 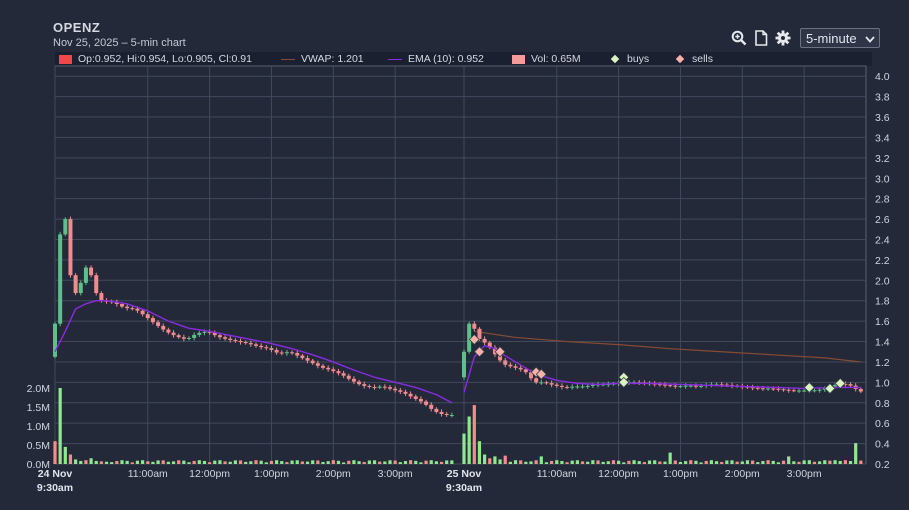 What do you see at coordinates (804, 474) in the screenshot?
I see `time-tick-label: 3:00pm` at bounding box center [804, 474].